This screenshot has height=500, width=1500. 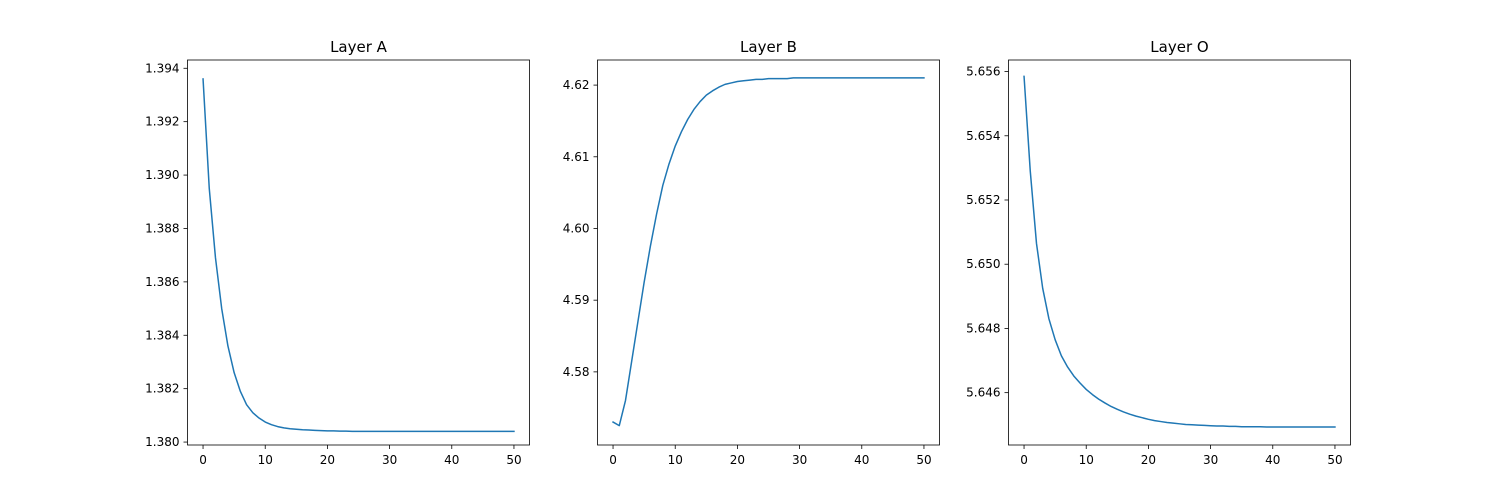 I want to click on y-tick-label: 4.59, so click(x=576, y=300).